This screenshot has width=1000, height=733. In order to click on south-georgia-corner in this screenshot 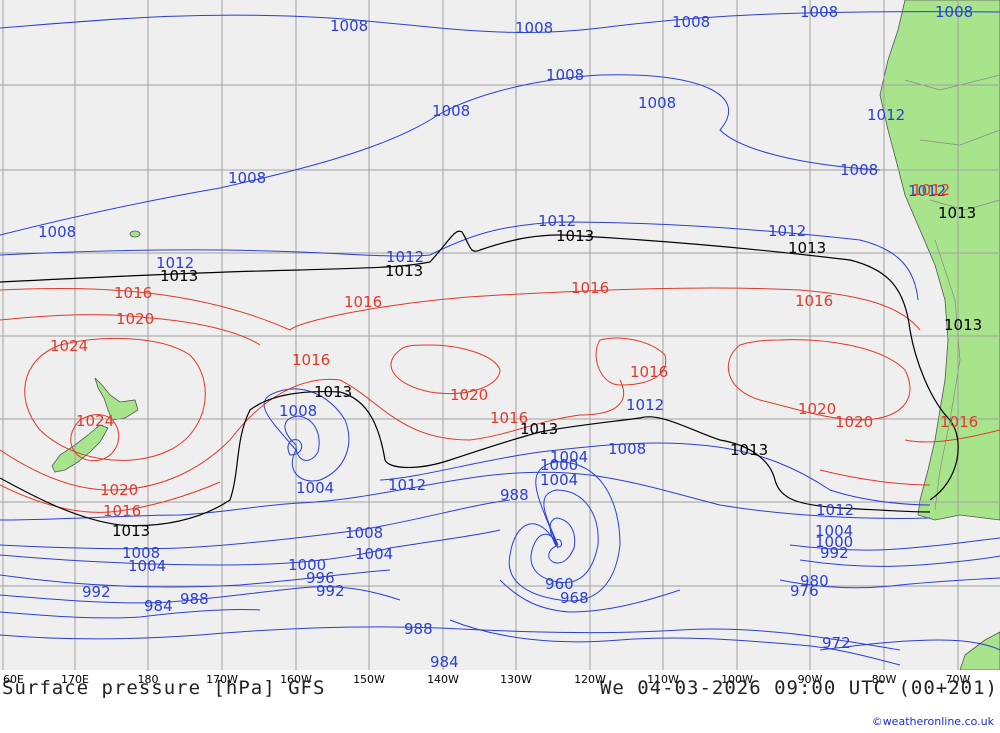, I will do `click(979, 650)`.